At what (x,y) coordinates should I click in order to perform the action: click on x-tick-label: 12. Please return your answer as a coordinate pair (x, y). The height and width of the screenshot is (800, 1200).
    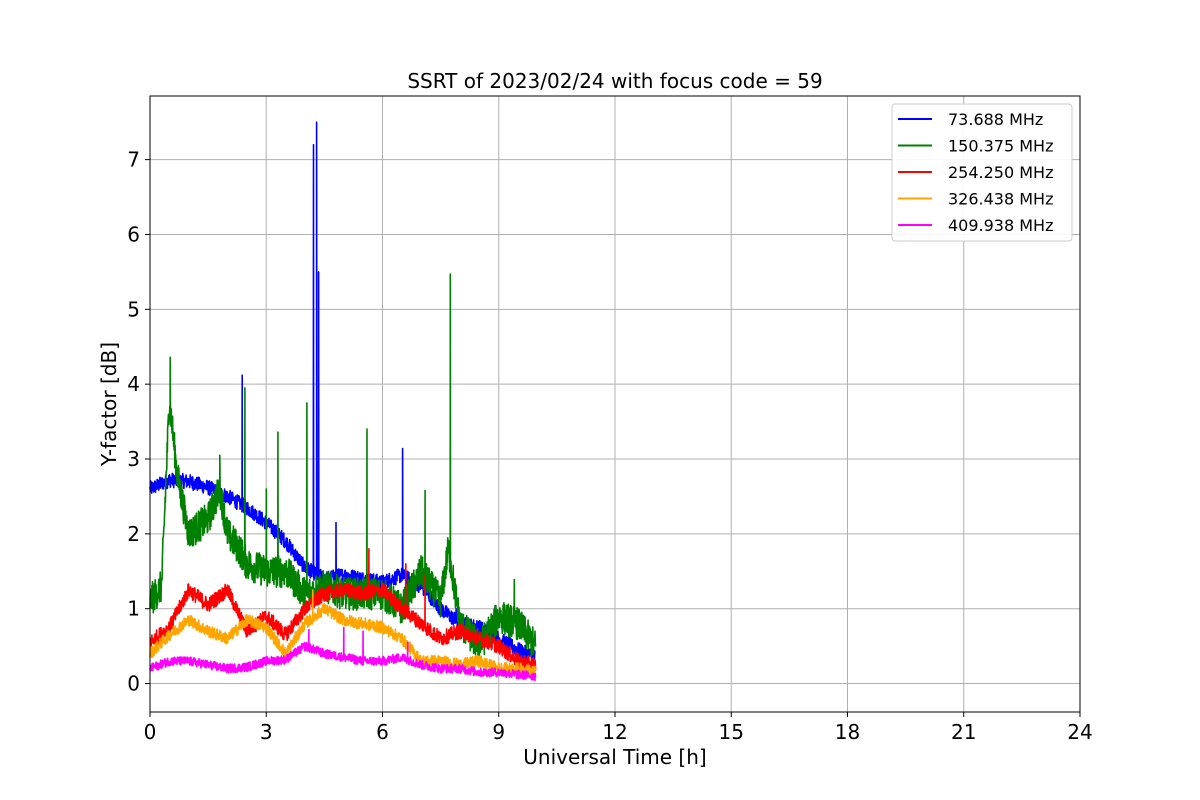
    Looking at the image, I should click on (614, 732).